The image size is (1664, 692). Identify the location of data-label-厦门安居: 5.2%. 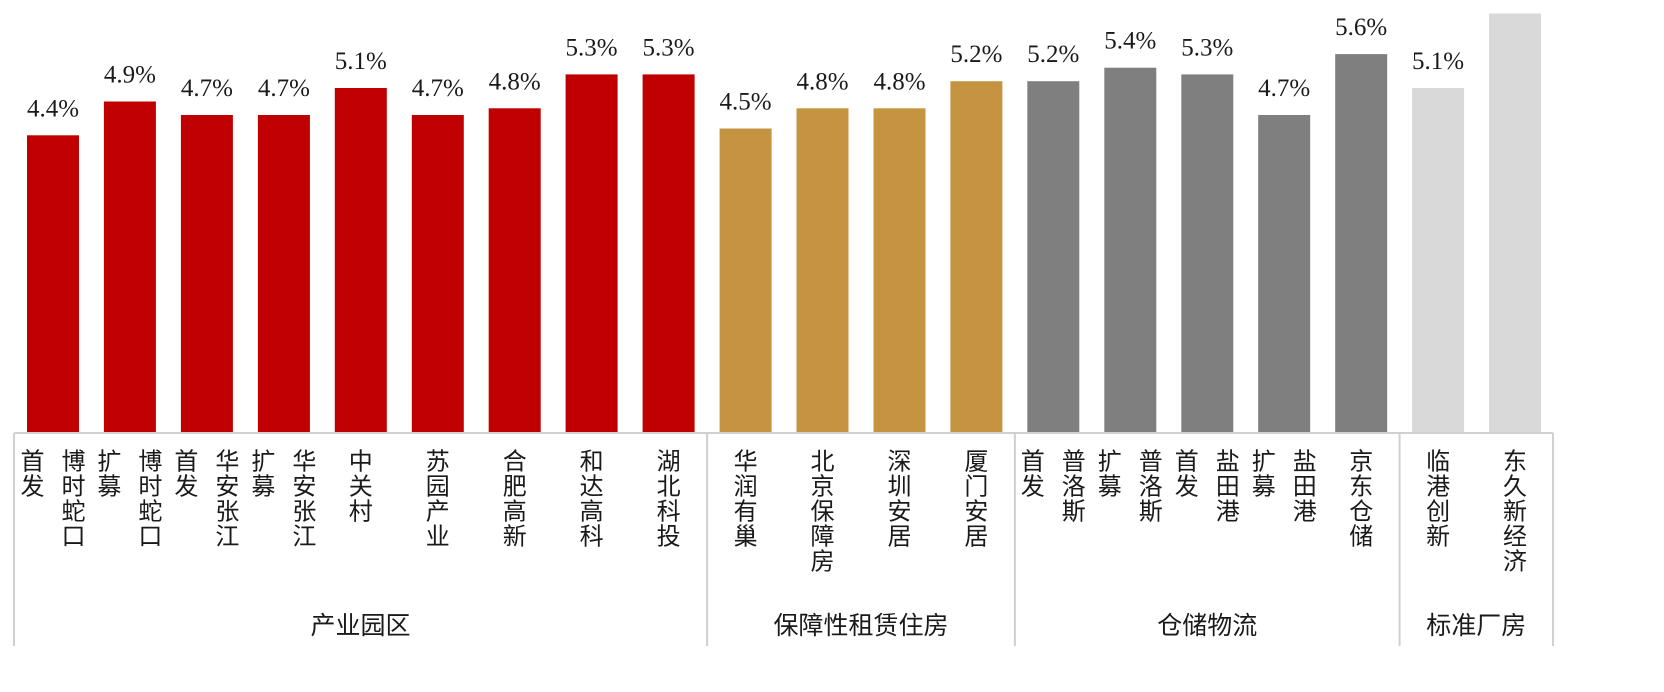
(976, 54).